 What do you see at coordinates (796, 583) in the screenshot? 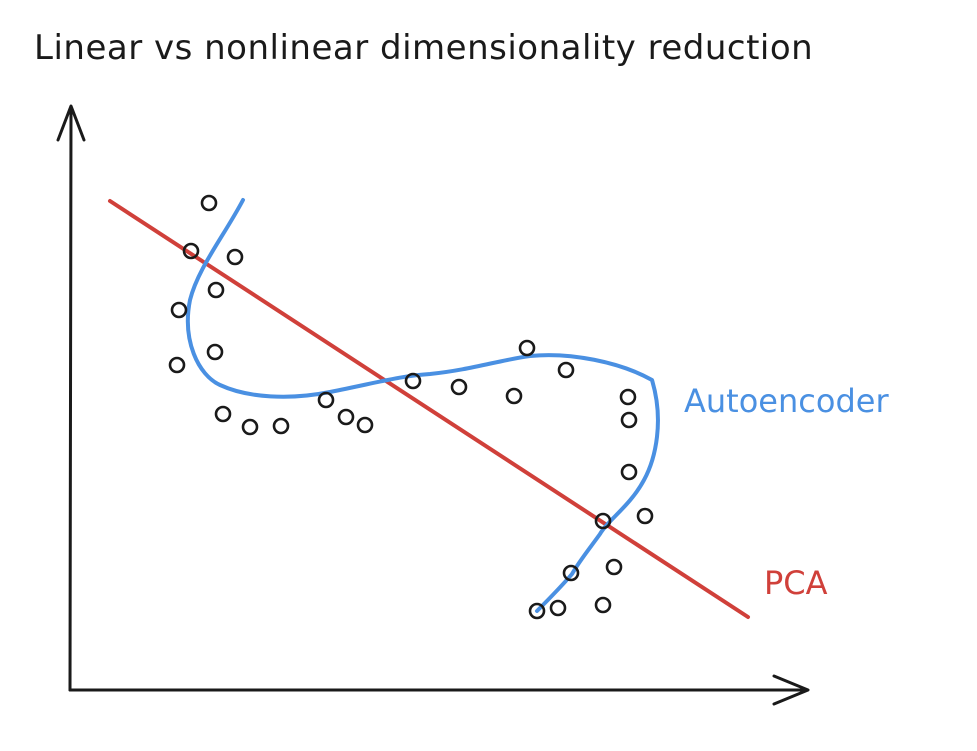
I see `pca-label: PCA` at bounding box center [796, 583].